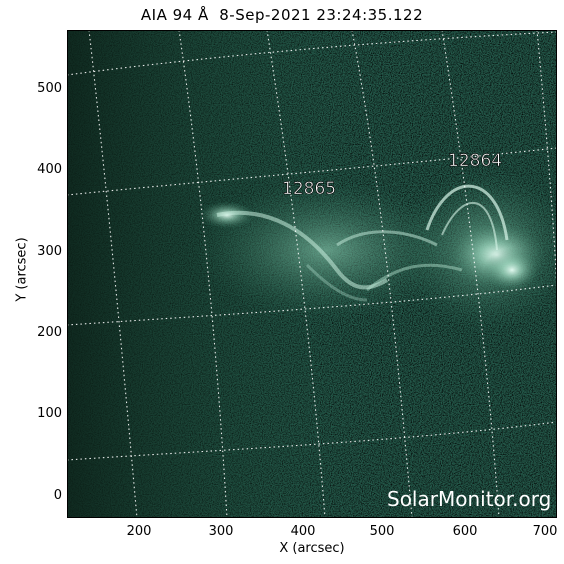  Describe the element at coordinates (469, 499) in the screenshot. I see `watermark: SolarMonitor.org` at that location.